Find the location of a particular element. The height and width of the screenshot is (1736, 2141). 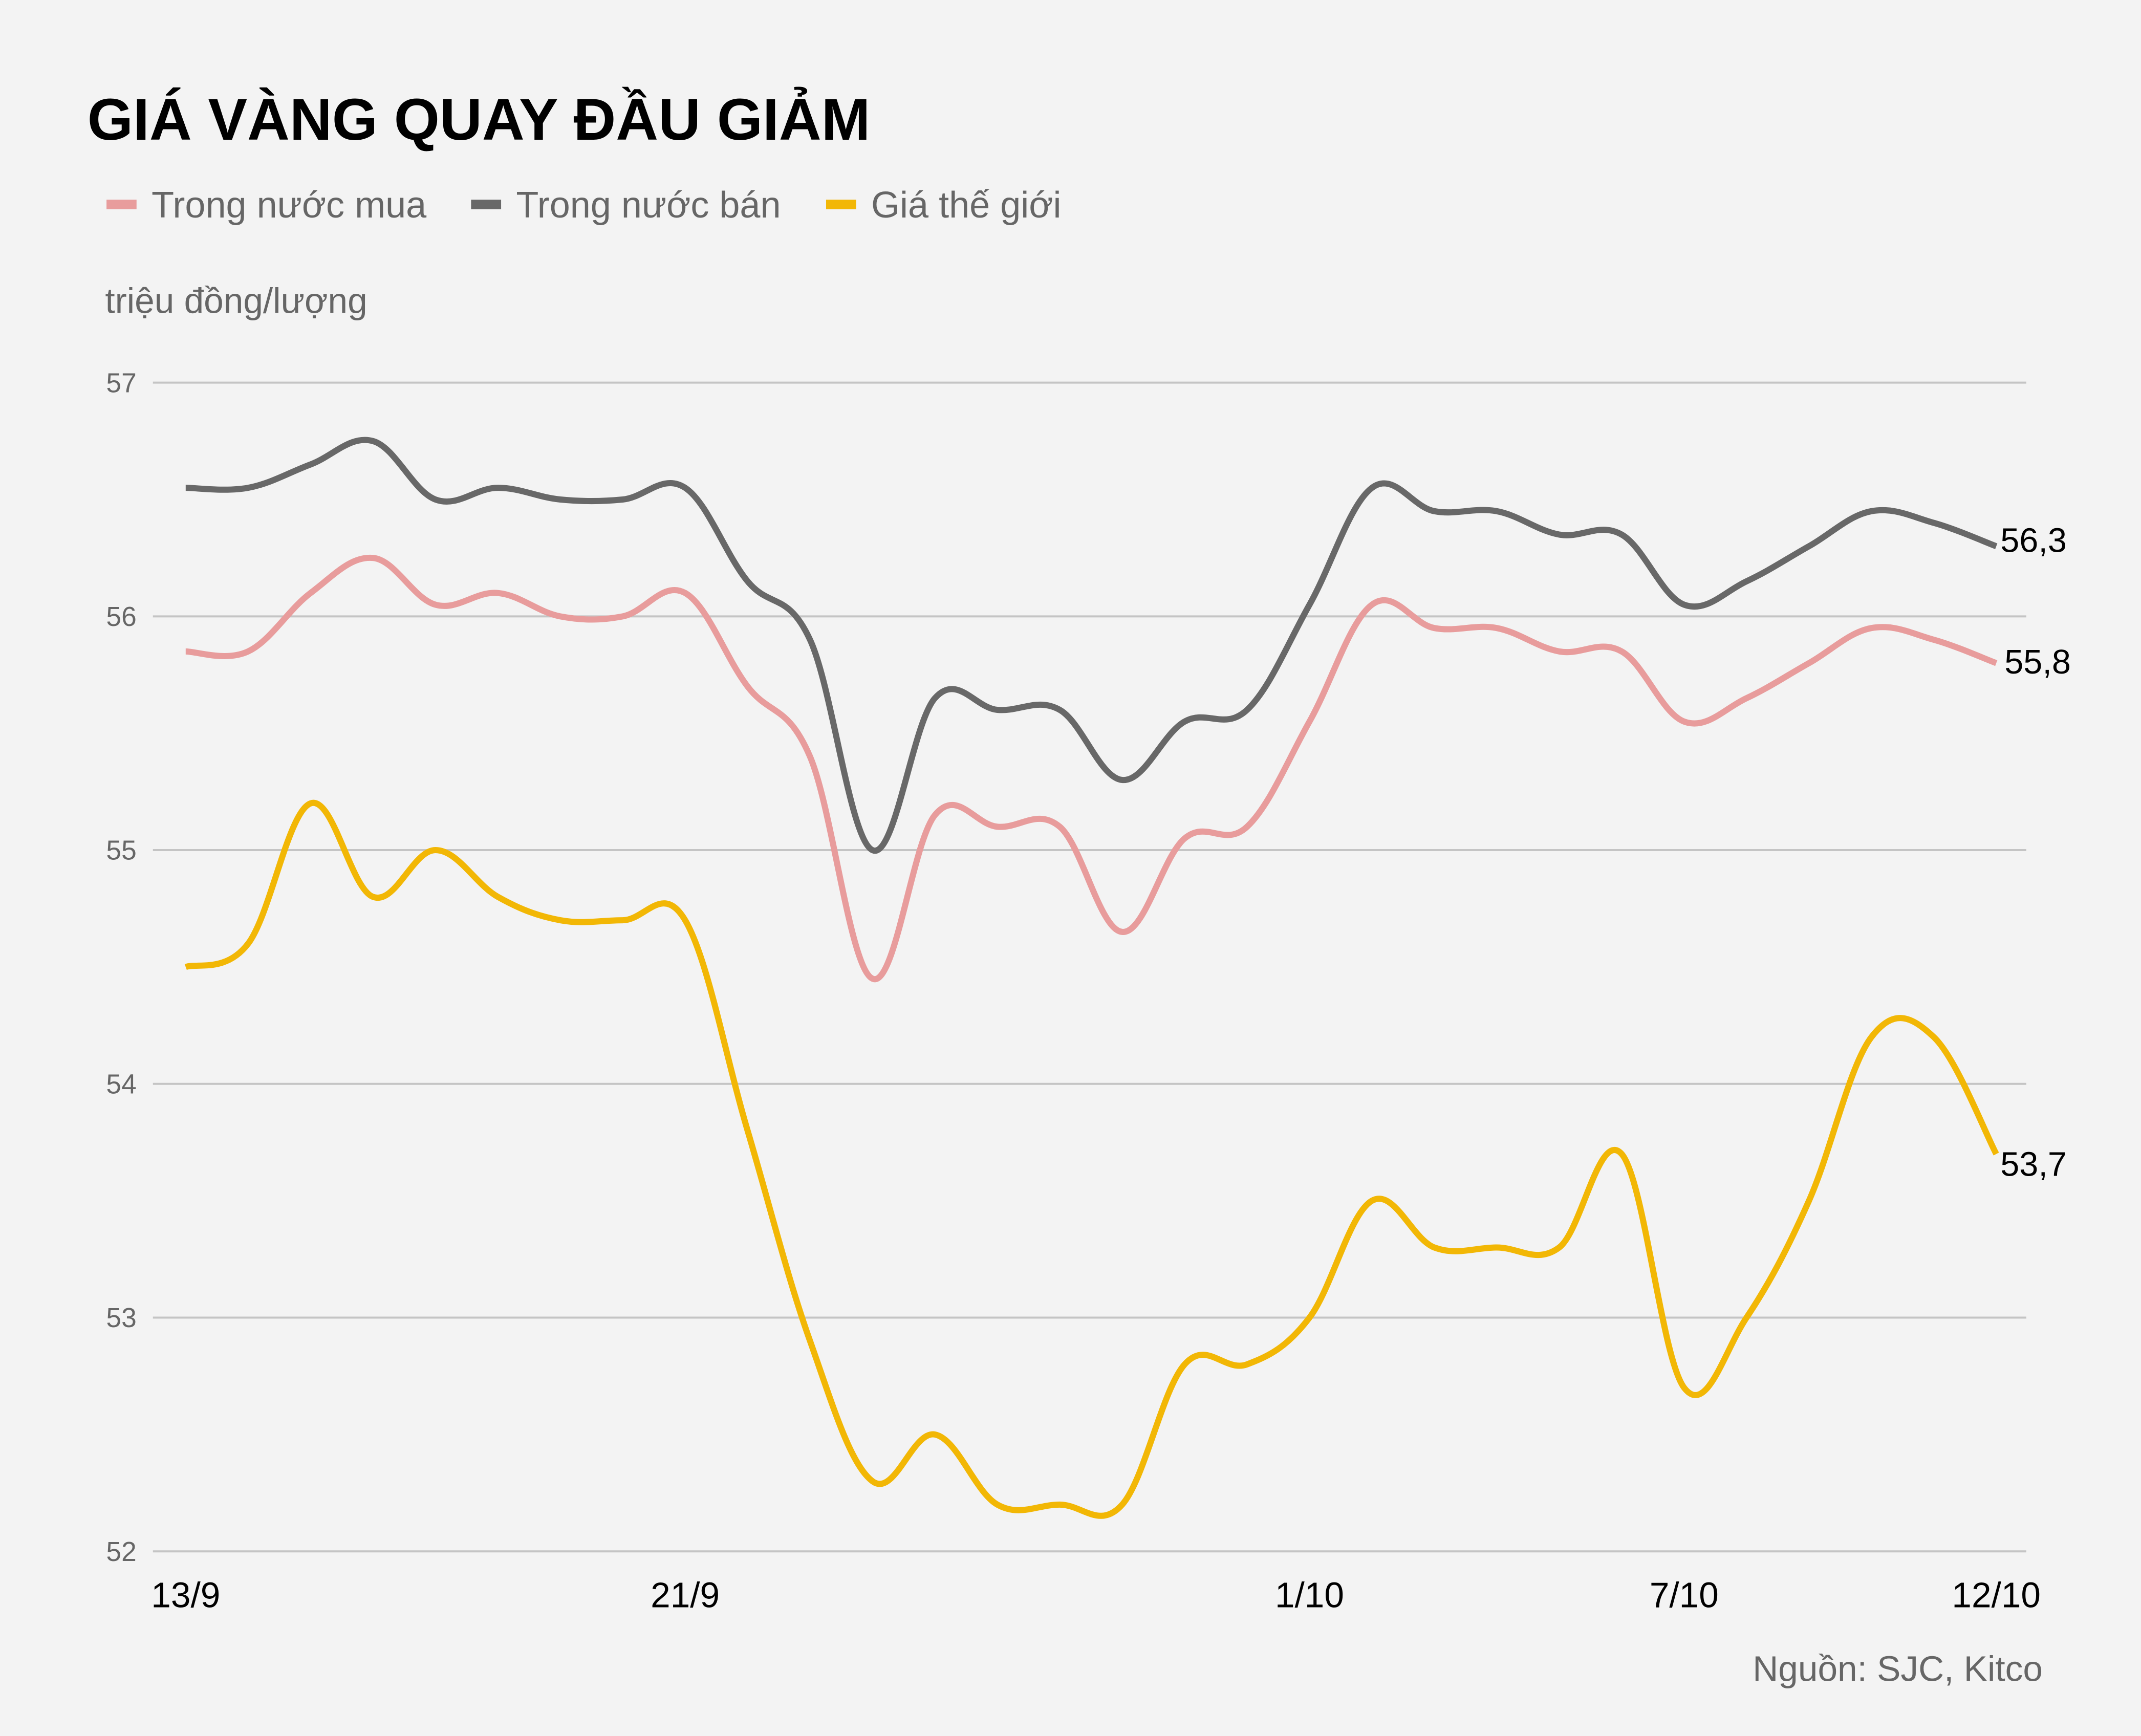

x-tick-label: 1/10 is located at coordinates (1309, 1595).